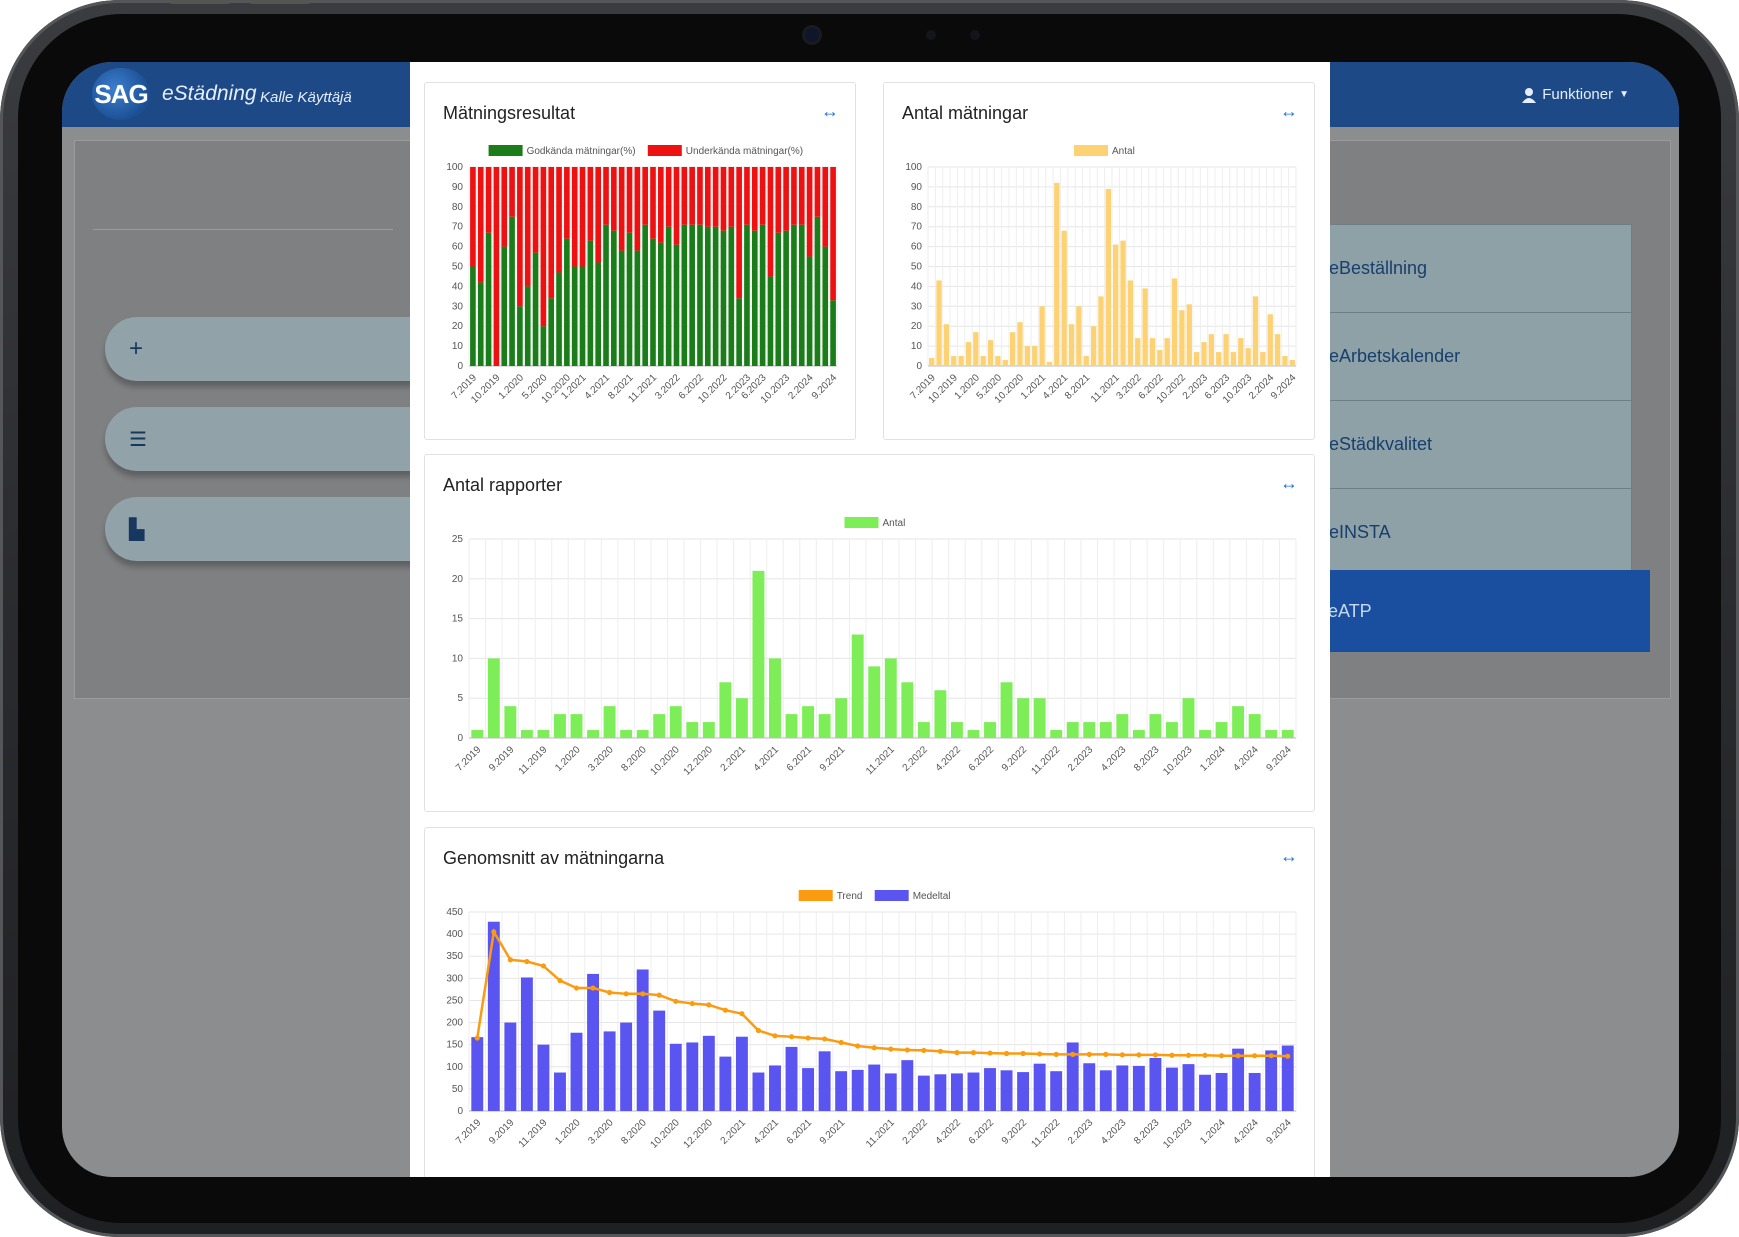 Image resolution: width=1739 pixels, height=1237 pixels. Describe the element at coordinates (121, 94) in the screenshot. I see `sag-logo: SAG` at that location.